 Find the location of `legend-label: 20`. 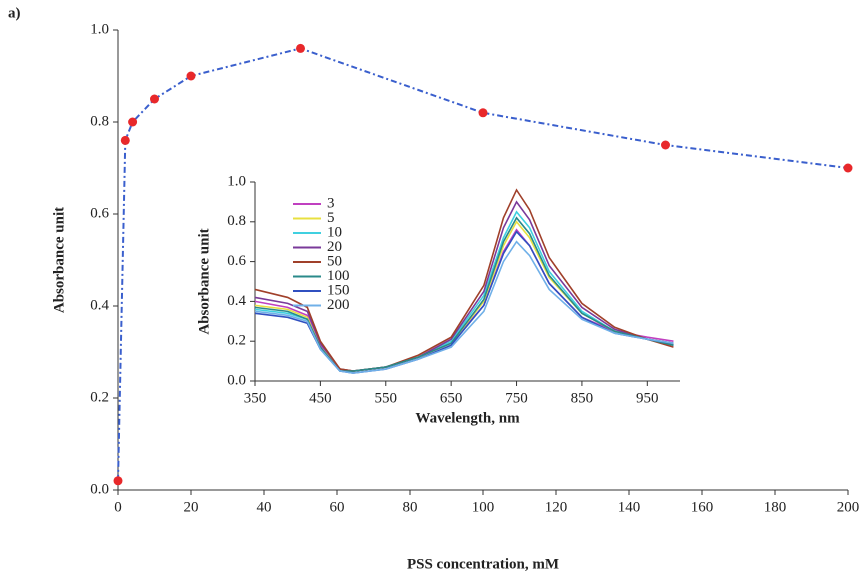

legend-label: 20 is located at coordinates (334, 247).